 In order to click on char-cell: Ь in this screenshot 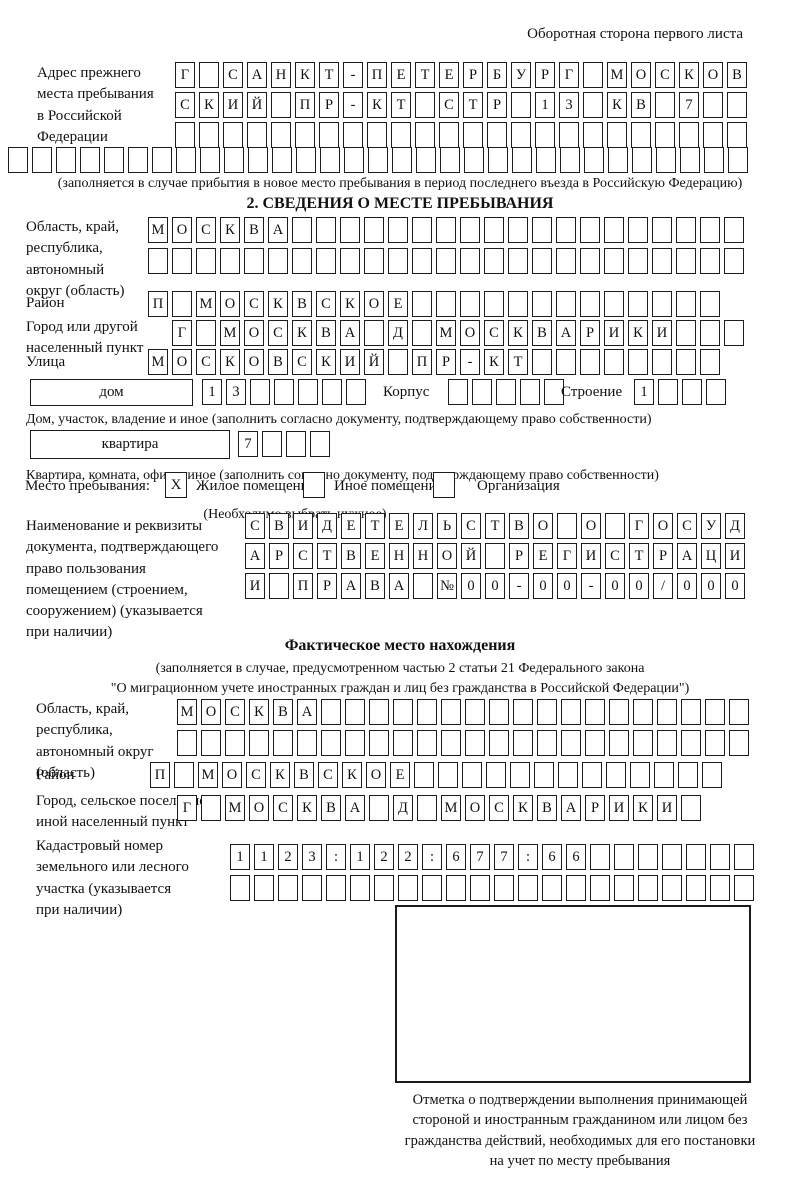, I will do `click(447, 526)`.